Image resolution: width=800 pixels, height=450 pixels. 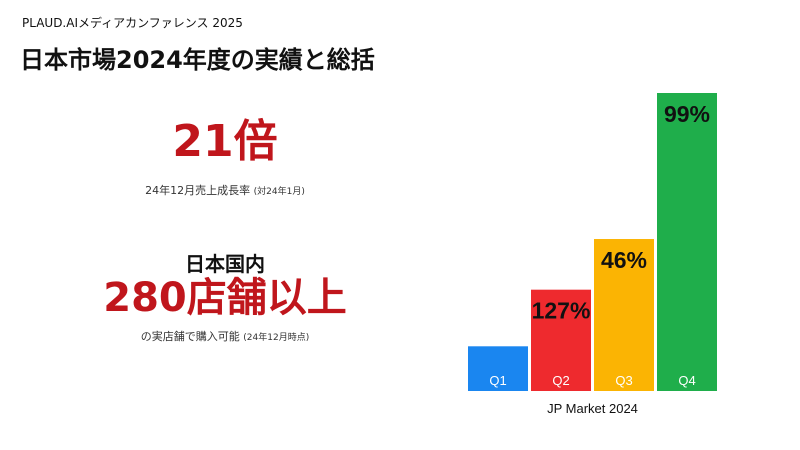 What do you see at coordinates (132, 23) in the screenshot?
I see `conference-label: PLAUD.AIメディアカンファレンス 2025` at bounding box center [132, 23].